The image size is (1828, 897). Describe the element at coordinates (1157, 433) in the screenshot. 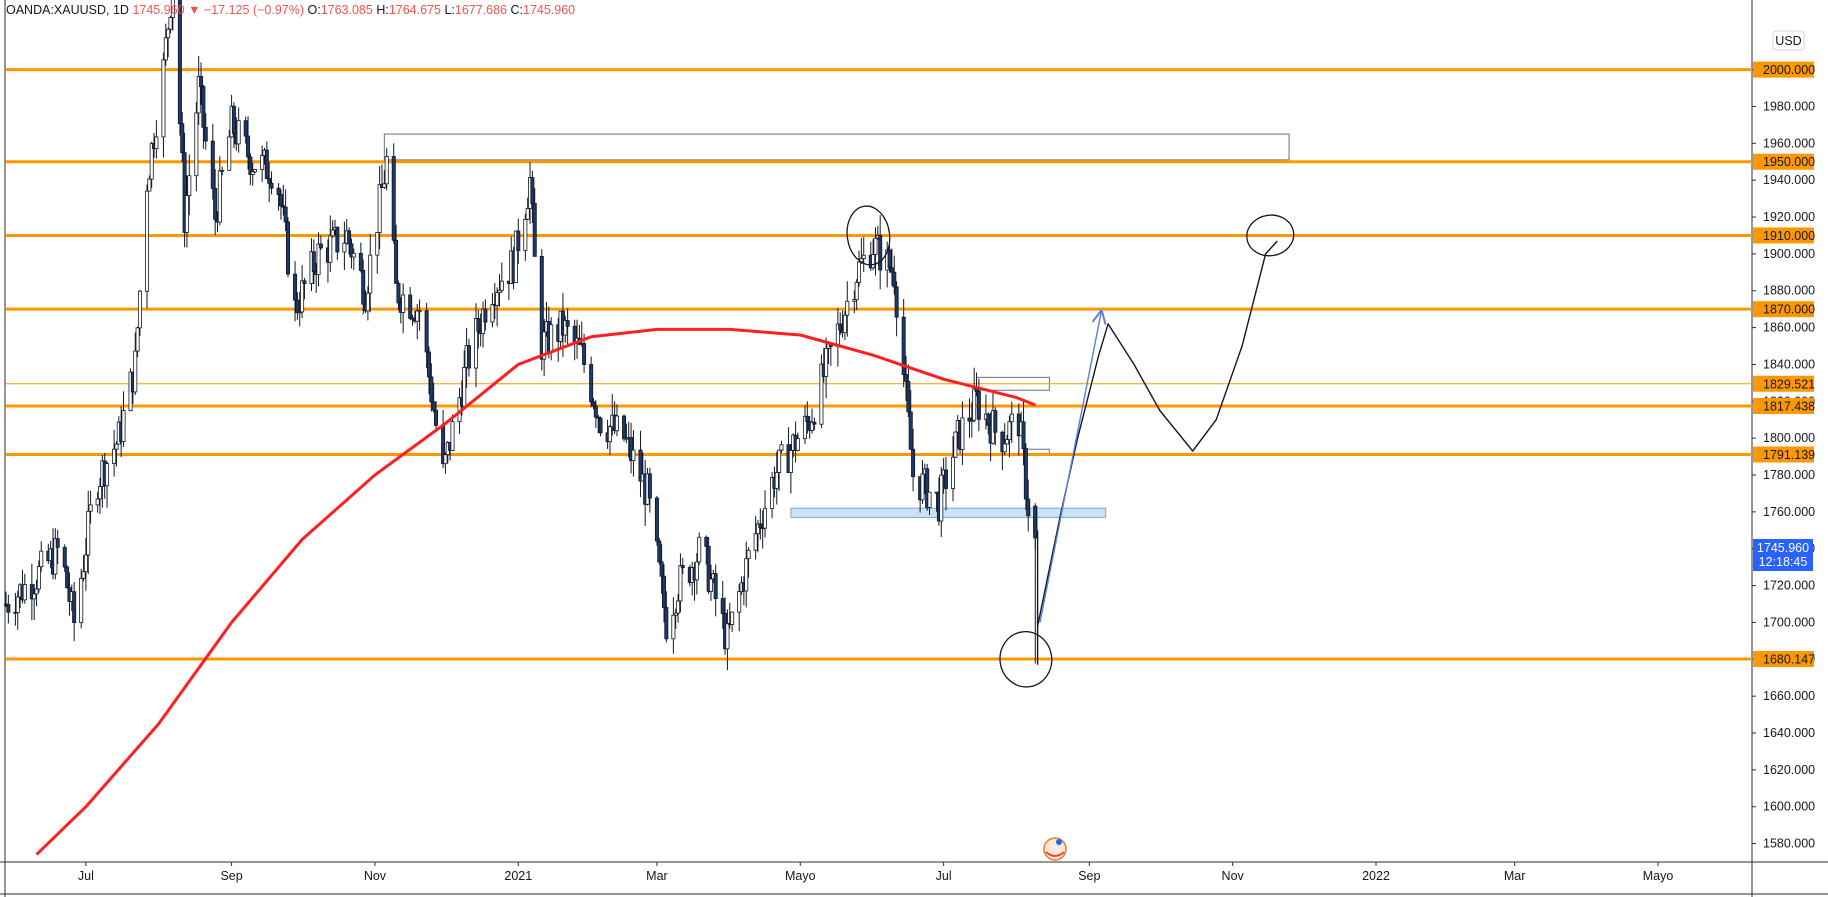

I see `drawn-path` at that location.